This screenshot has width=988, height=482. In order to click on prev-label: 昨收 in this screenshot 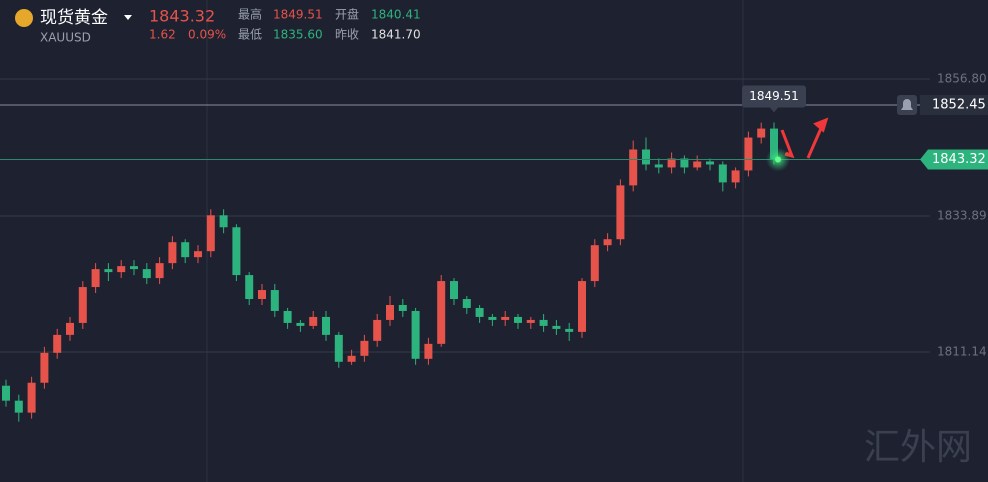, I will do `click(347, 35)`.